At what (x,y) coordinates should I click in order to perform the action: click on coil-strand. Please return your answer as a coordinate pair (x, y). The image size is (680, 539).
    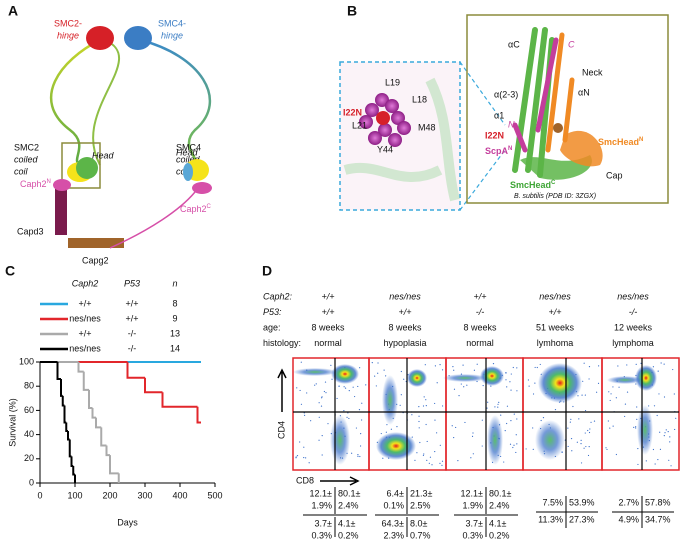
    Looking at the image, I should click on (106, 102).